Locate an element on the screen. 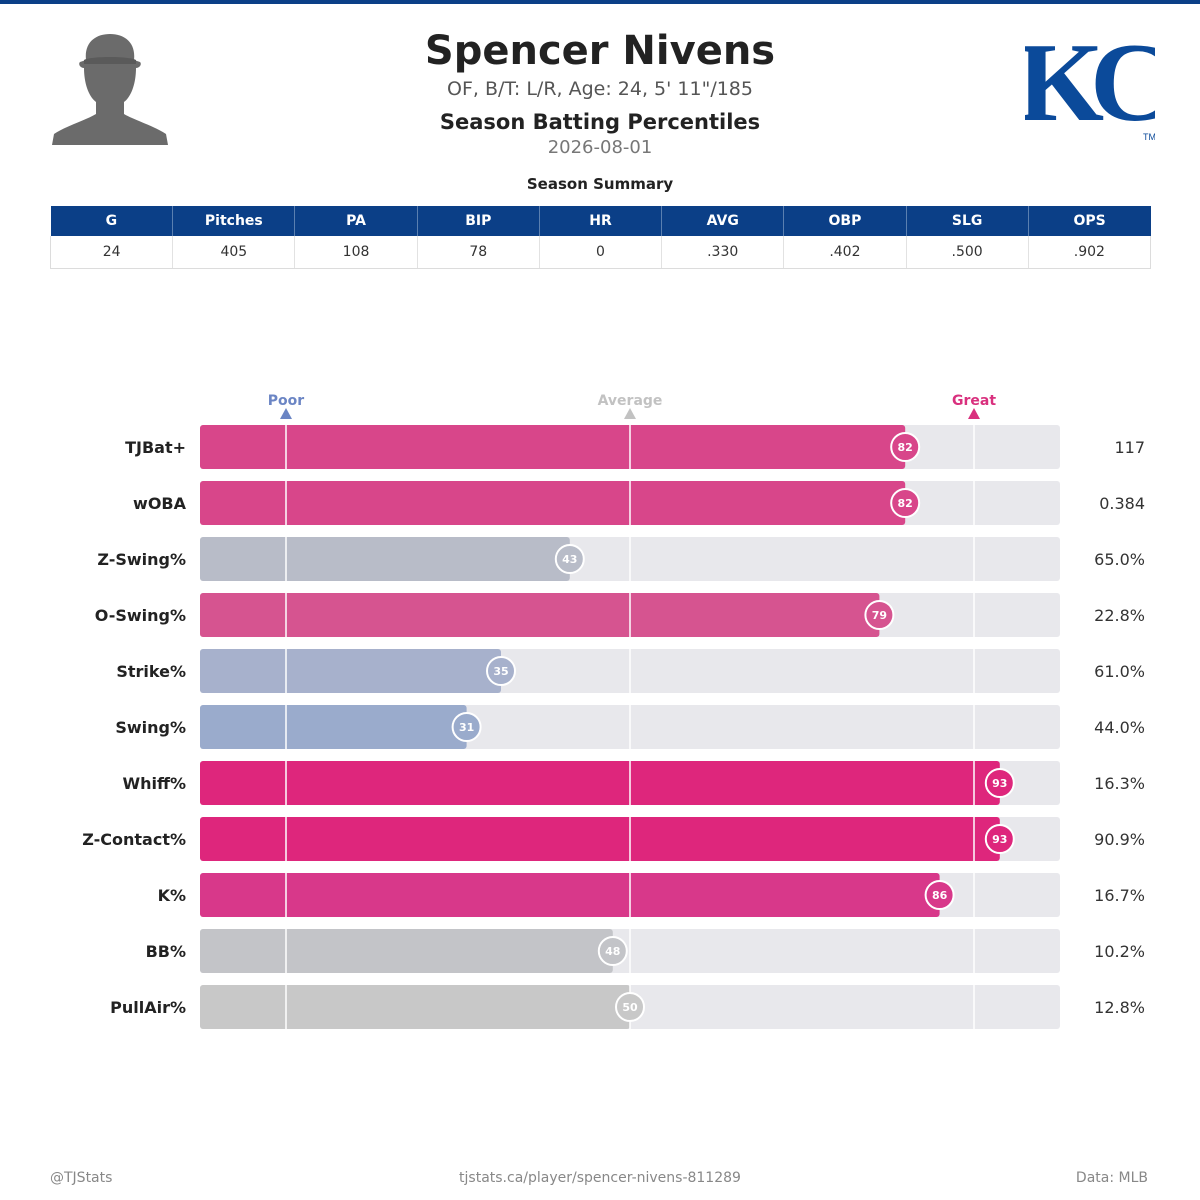 The height and width of the screenshot is (1200, 1200). metric-label: Whiff% is located at coordinates (154, 783).